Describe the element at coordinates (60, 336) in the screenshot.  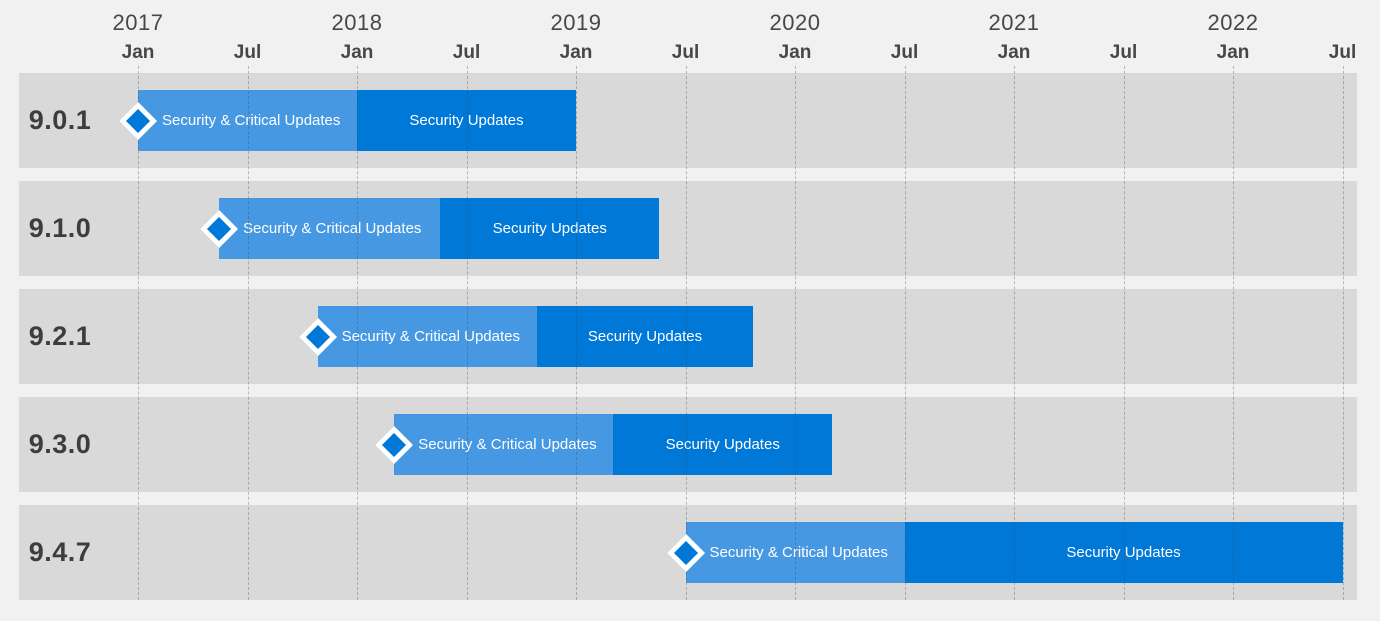
I see `version-label: 9.2.1` at that location.